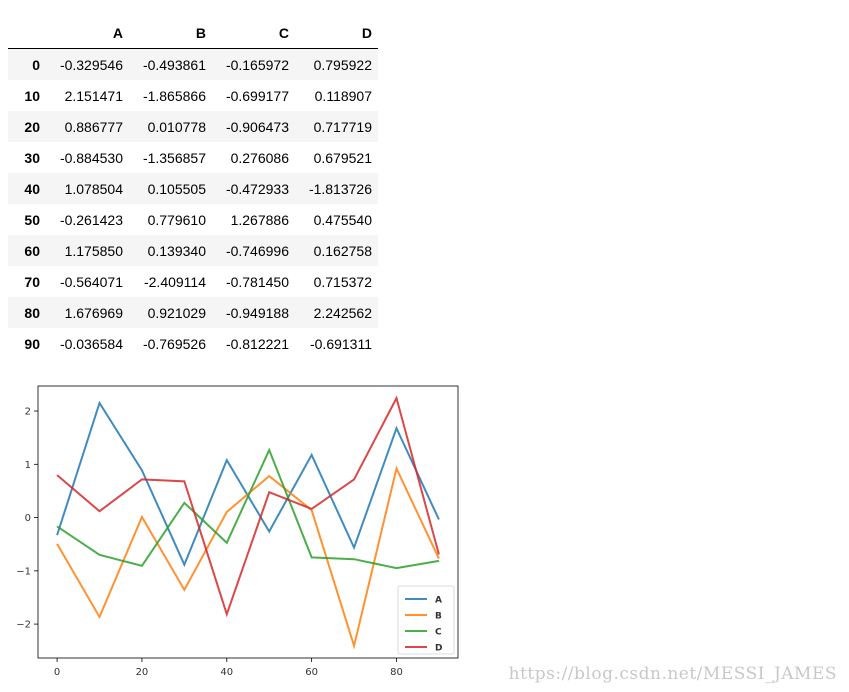 The image size is (849, 692). What do you see at coordinates (340, 188) in the screenshot?
I see `table-cell: -1.813726` at bounding box center [340, 188].